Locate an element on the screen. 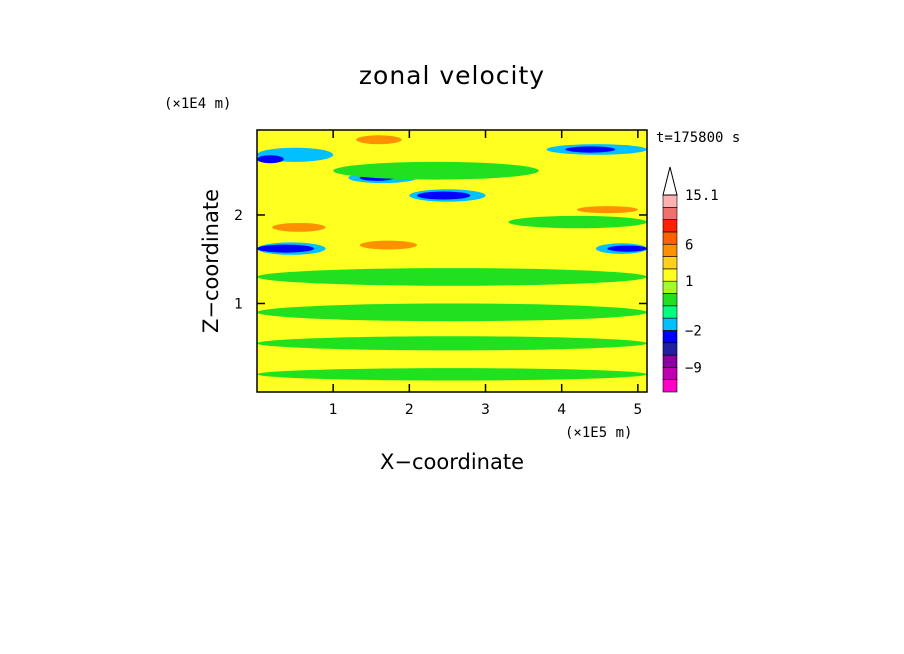 The image size is (904, 654). colorbar-label: 15.1 is located at coordinates (702, 196).